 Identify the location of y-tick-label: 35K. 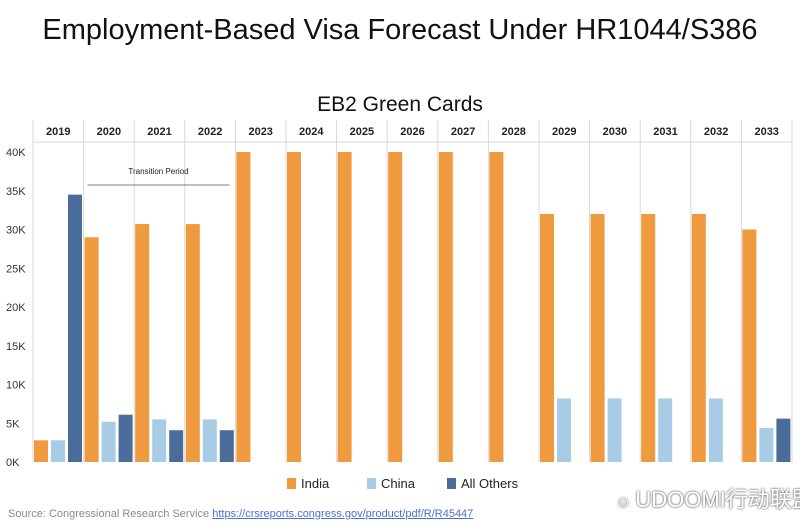
(16, 192).